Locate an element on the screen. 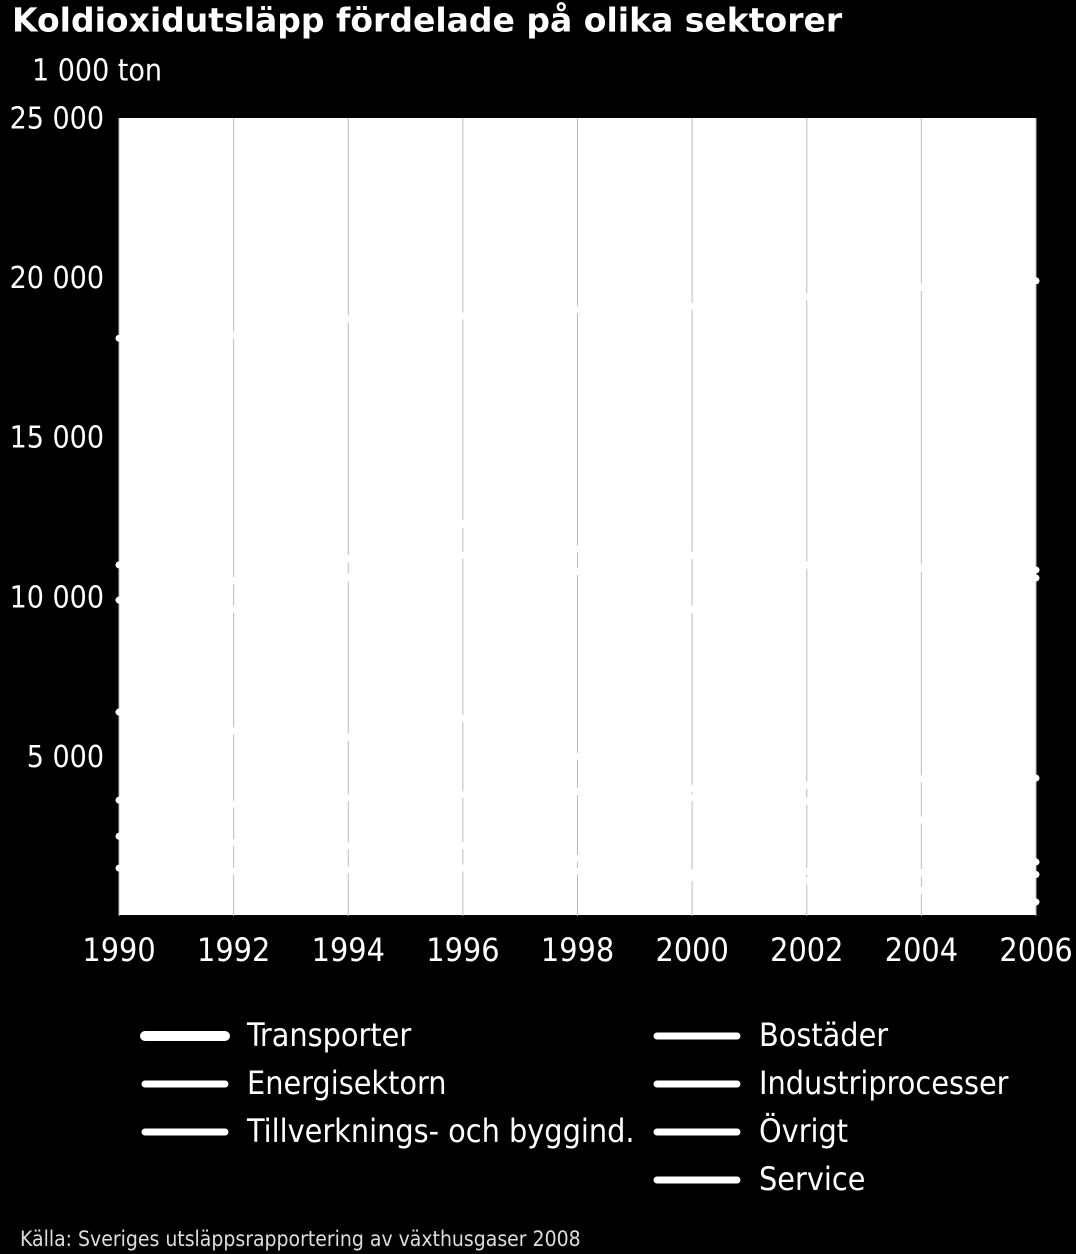 This screenshot has width=1076, height=1254. x-tick-label: 2000 is located at coordinates (692, 950).